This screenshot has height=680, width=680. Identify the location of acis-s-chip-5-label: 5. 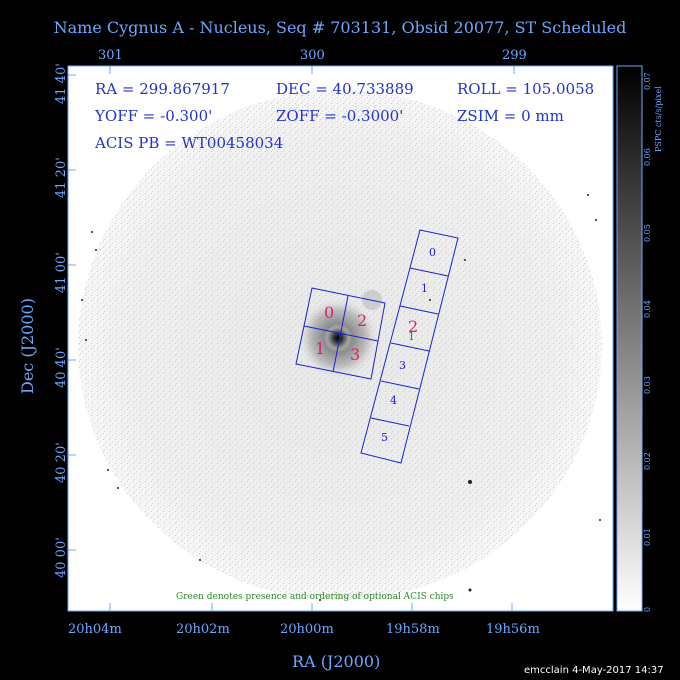
(384, 437).